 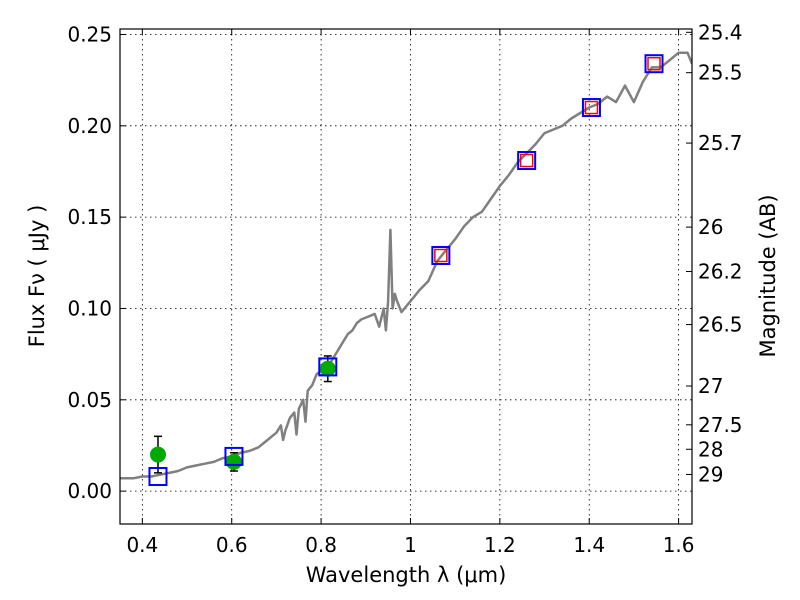 I want to click on x-tick-label: 1.6, so click(x=679, y=545).